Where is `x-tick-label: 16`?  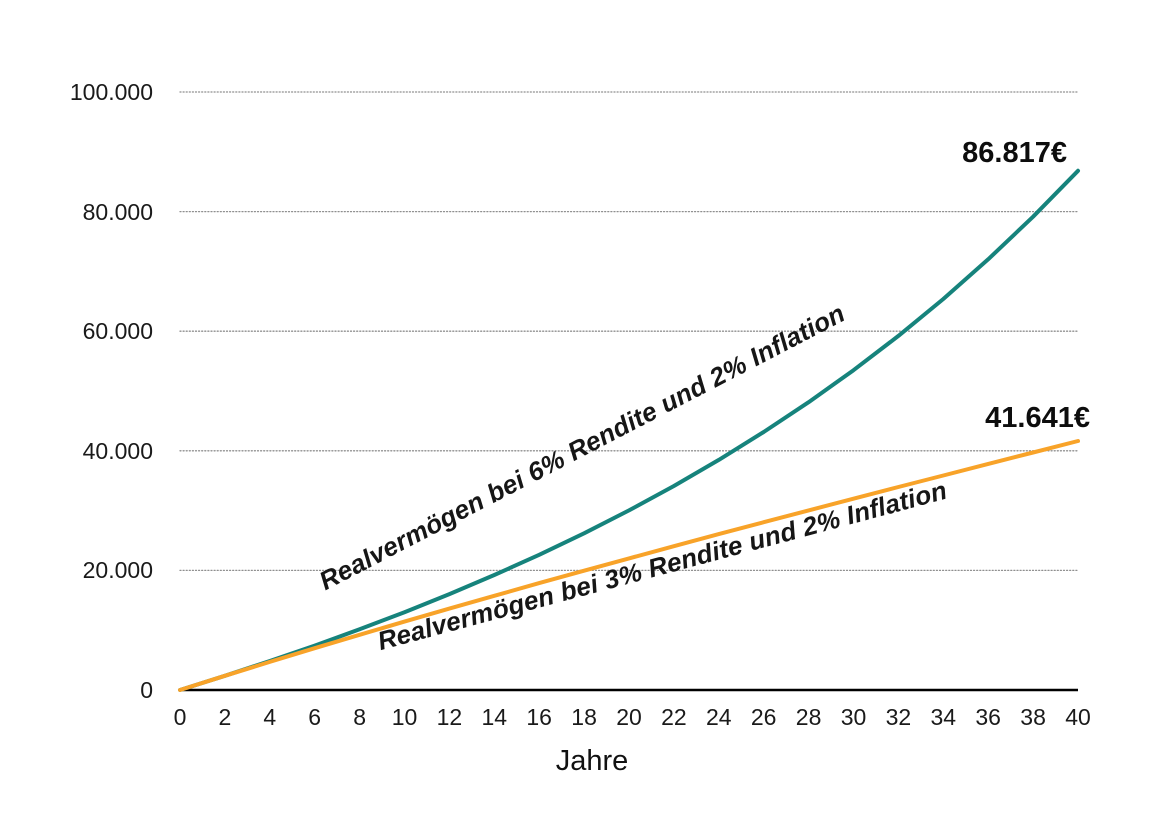 x-tick-label: 16 is located at coordinates (539, 717).